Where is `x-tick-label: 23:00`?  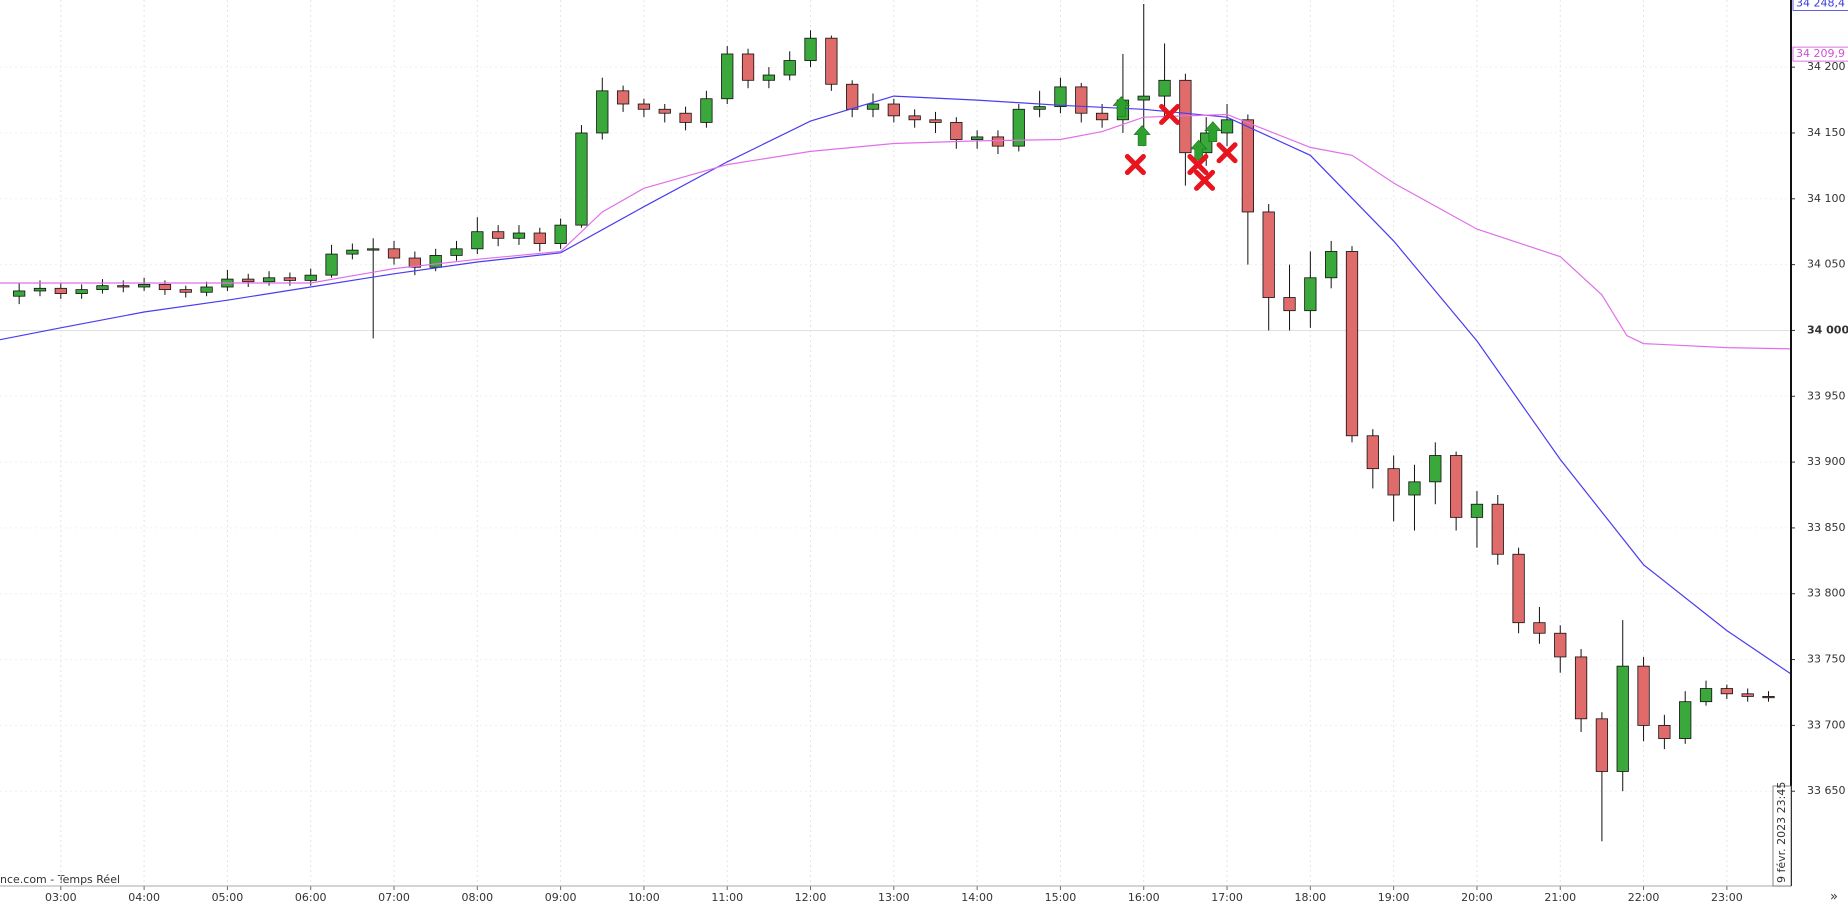 x-tick-label: 23:00 is located at coordinates (1727, 897).